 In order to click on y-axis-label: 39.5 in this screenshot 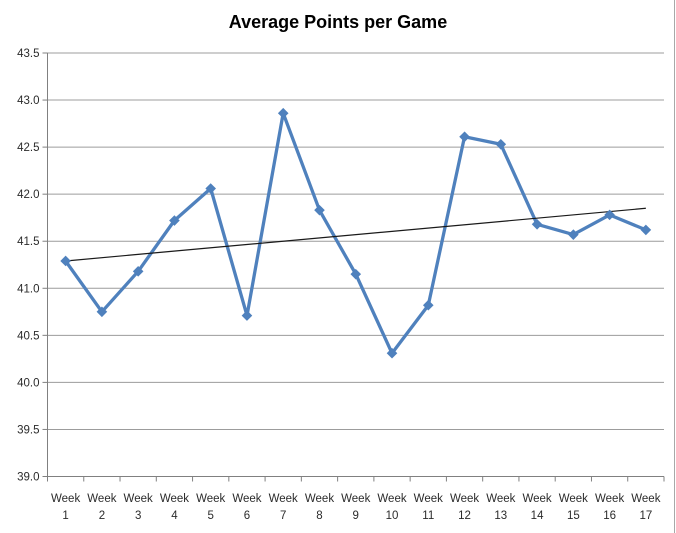, I will do `click(28, 430)`.